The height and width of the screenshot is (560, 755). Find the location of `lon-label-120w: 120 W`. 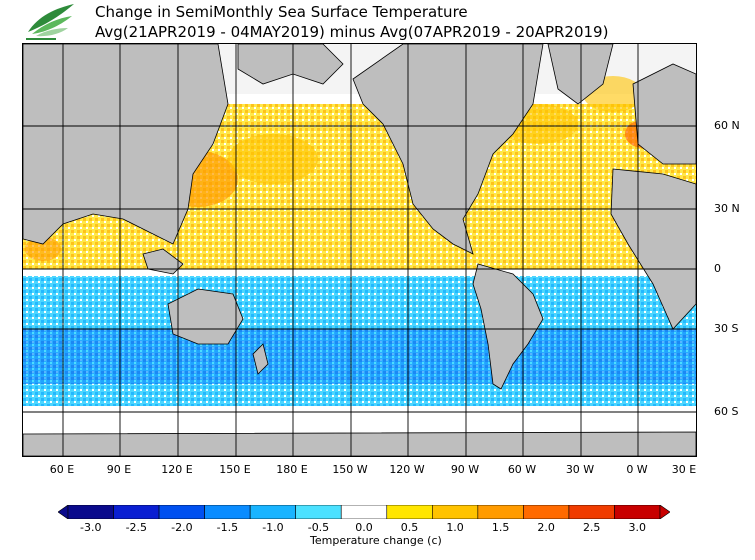

lon-label-120w: 120 W is located at coordinates (407, 469).